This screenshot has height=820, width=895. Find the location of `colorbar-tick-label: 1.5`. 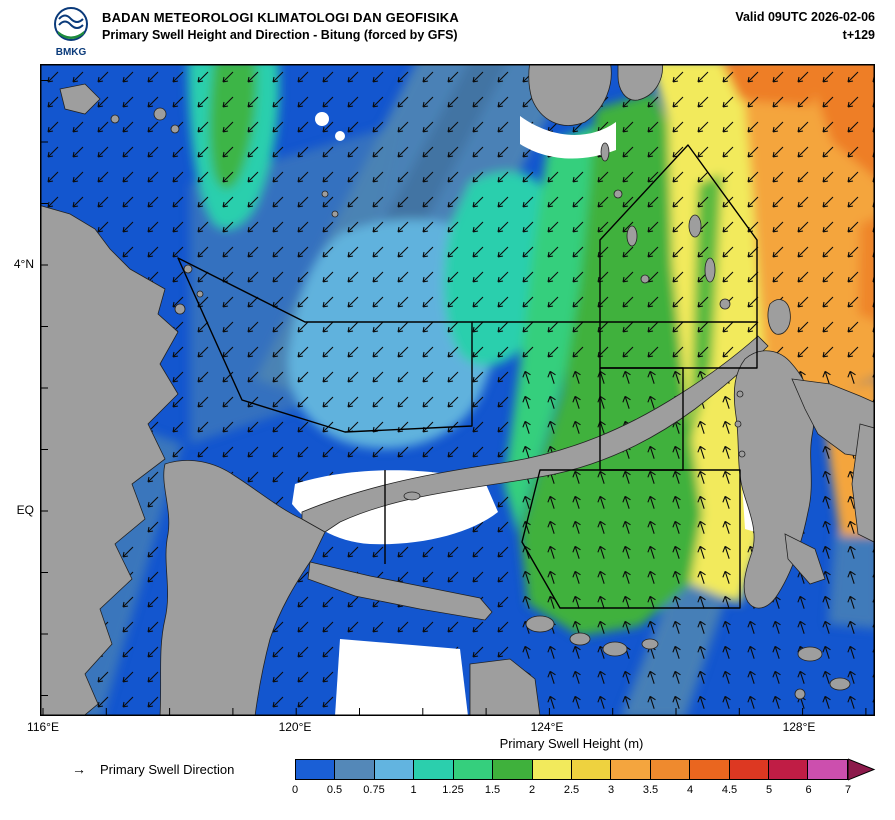

colorbar-tick-label: 1.5 is located at coordinates (492, 790).